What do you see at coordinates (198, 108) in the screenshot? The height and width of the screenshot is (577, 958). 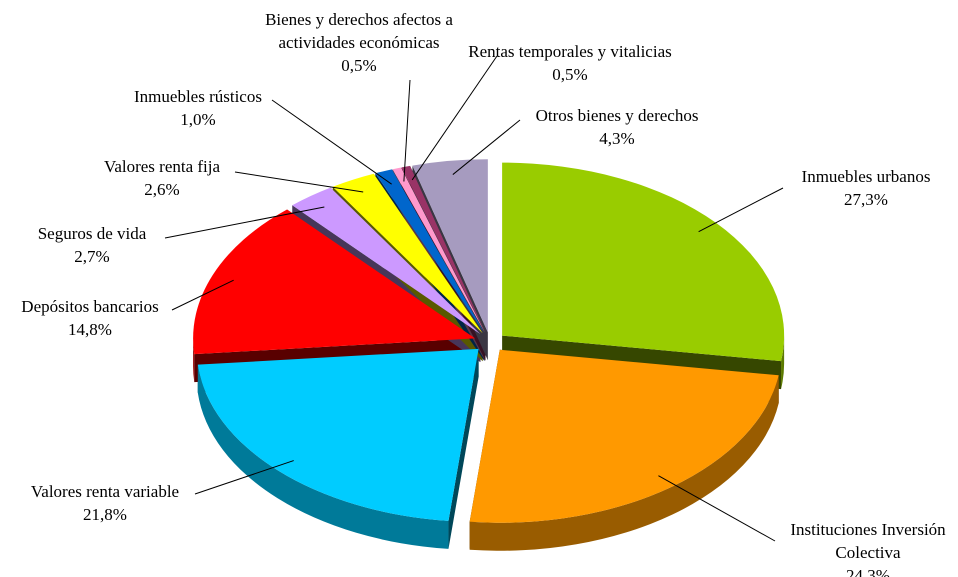 I see `slice-label: Inmuebles rústicos 1,0%` at bounding box center [198, 108].